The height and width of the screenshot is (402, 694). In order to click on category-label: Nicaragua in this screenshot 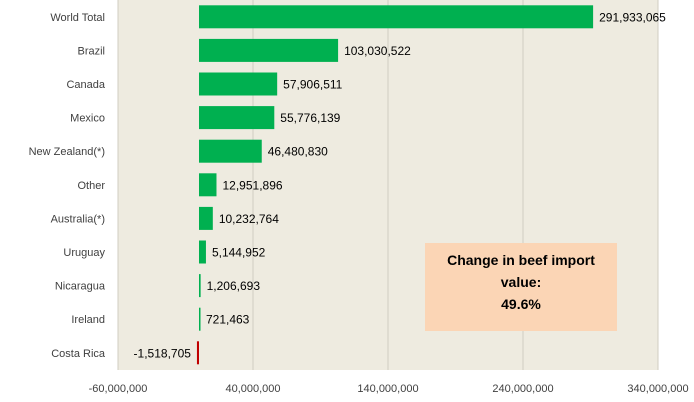, I will do `click(80, 287)`.